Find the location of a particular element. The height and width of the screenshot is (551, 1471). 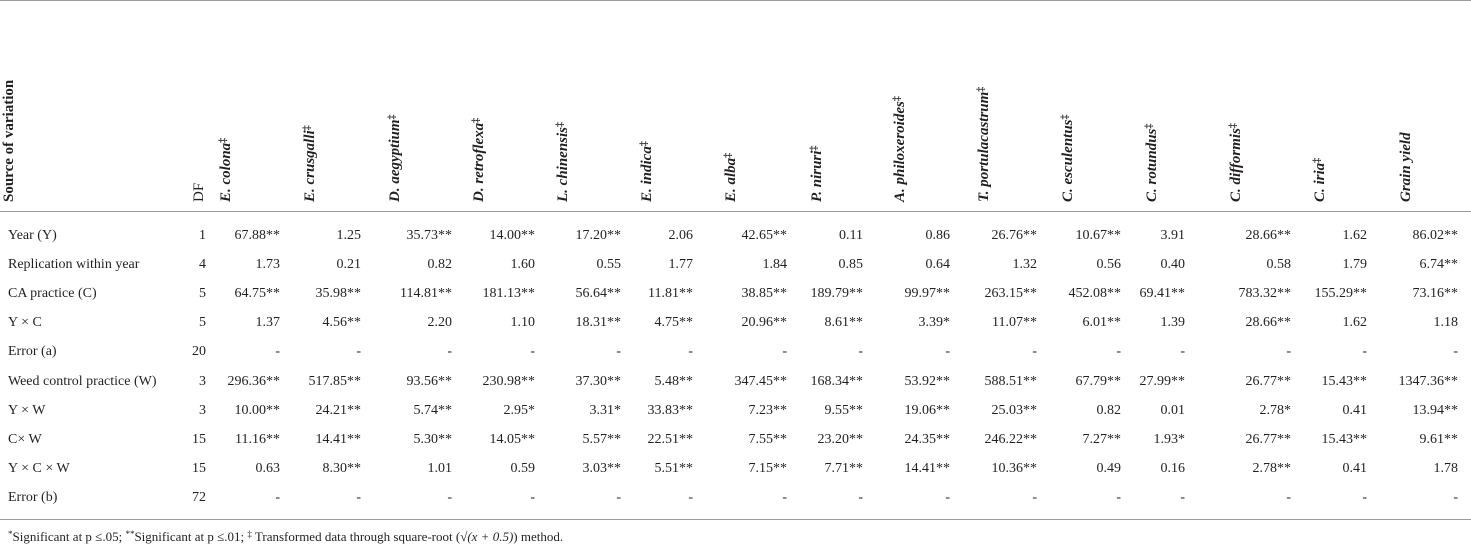

value-cell: 1.18 is located at coordinates (1446, 323).